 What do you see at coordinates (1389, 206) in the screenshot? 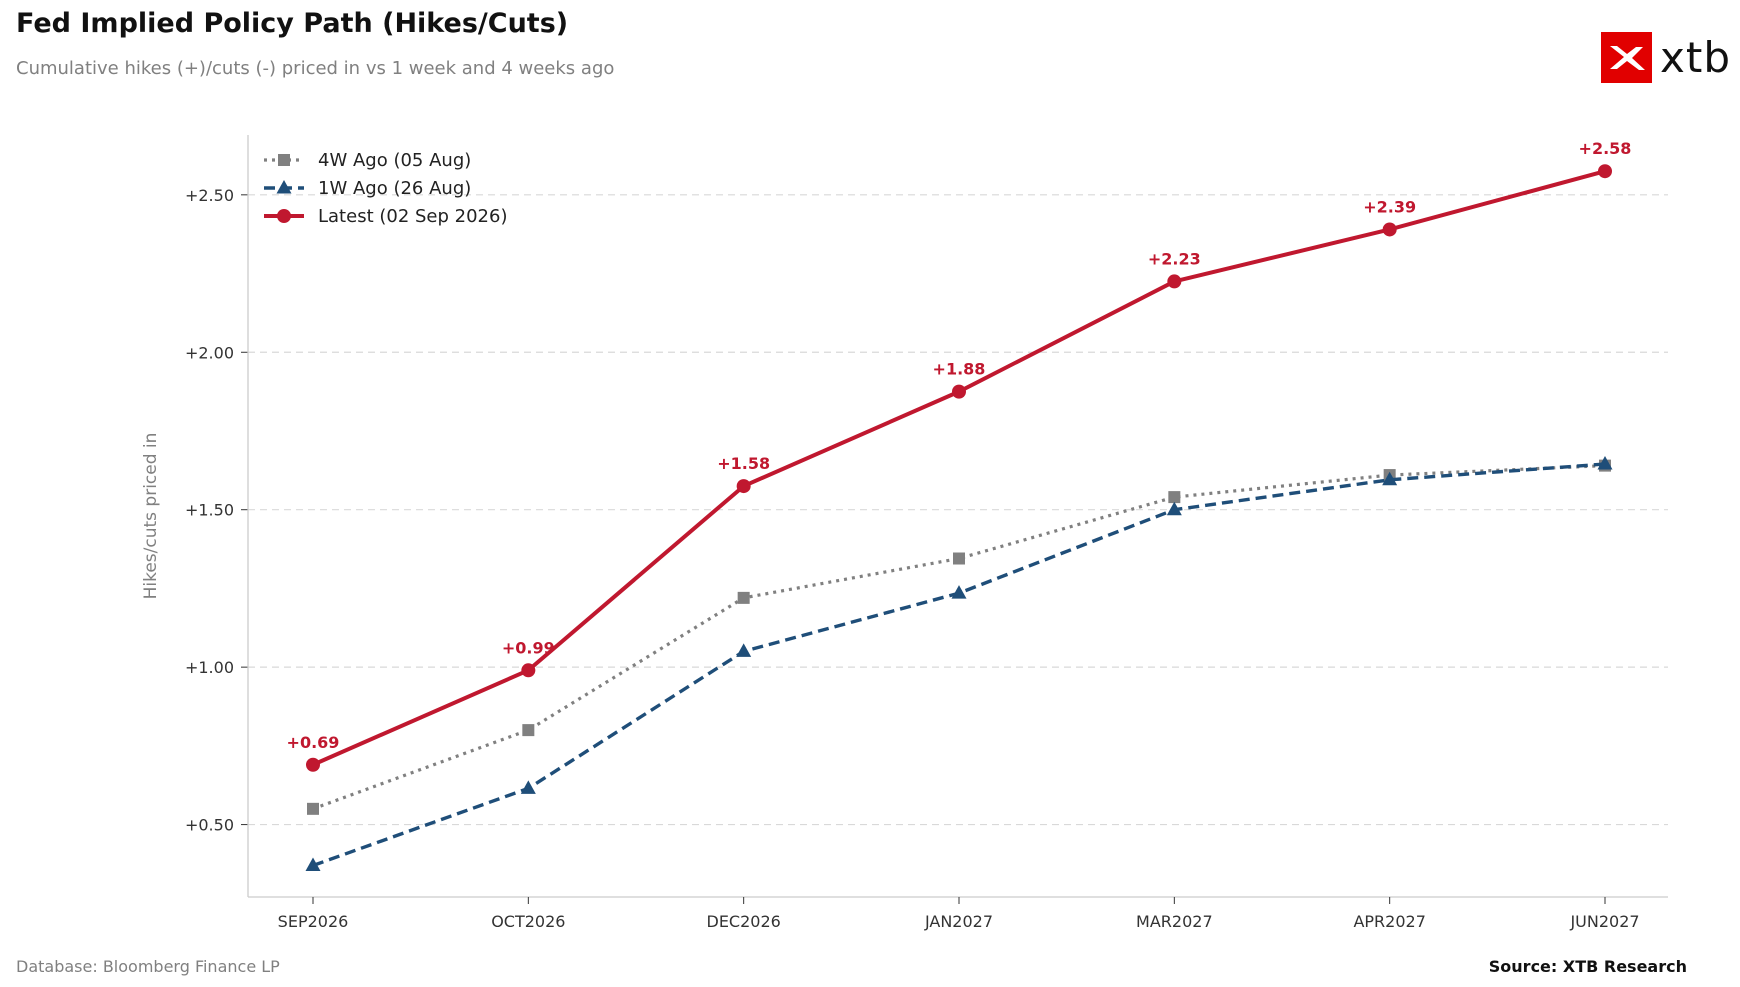
I see `data-label: +2.39` at bounding box center [1389, 206].